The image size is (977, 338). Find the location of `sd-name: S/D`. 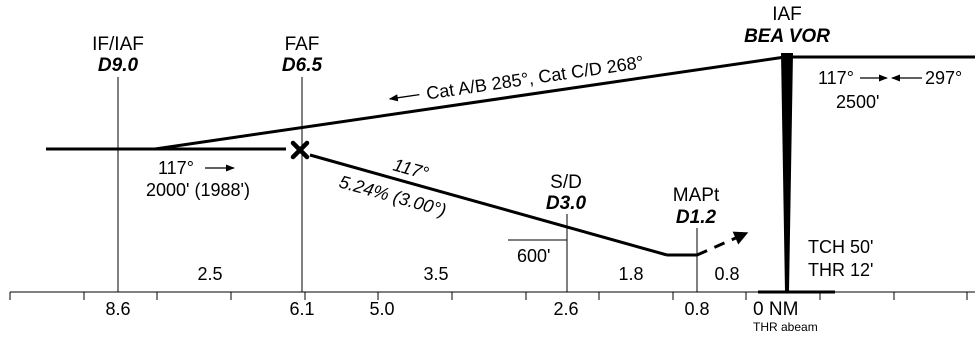

sd-name: S/D is located at coordinates (566, 182).